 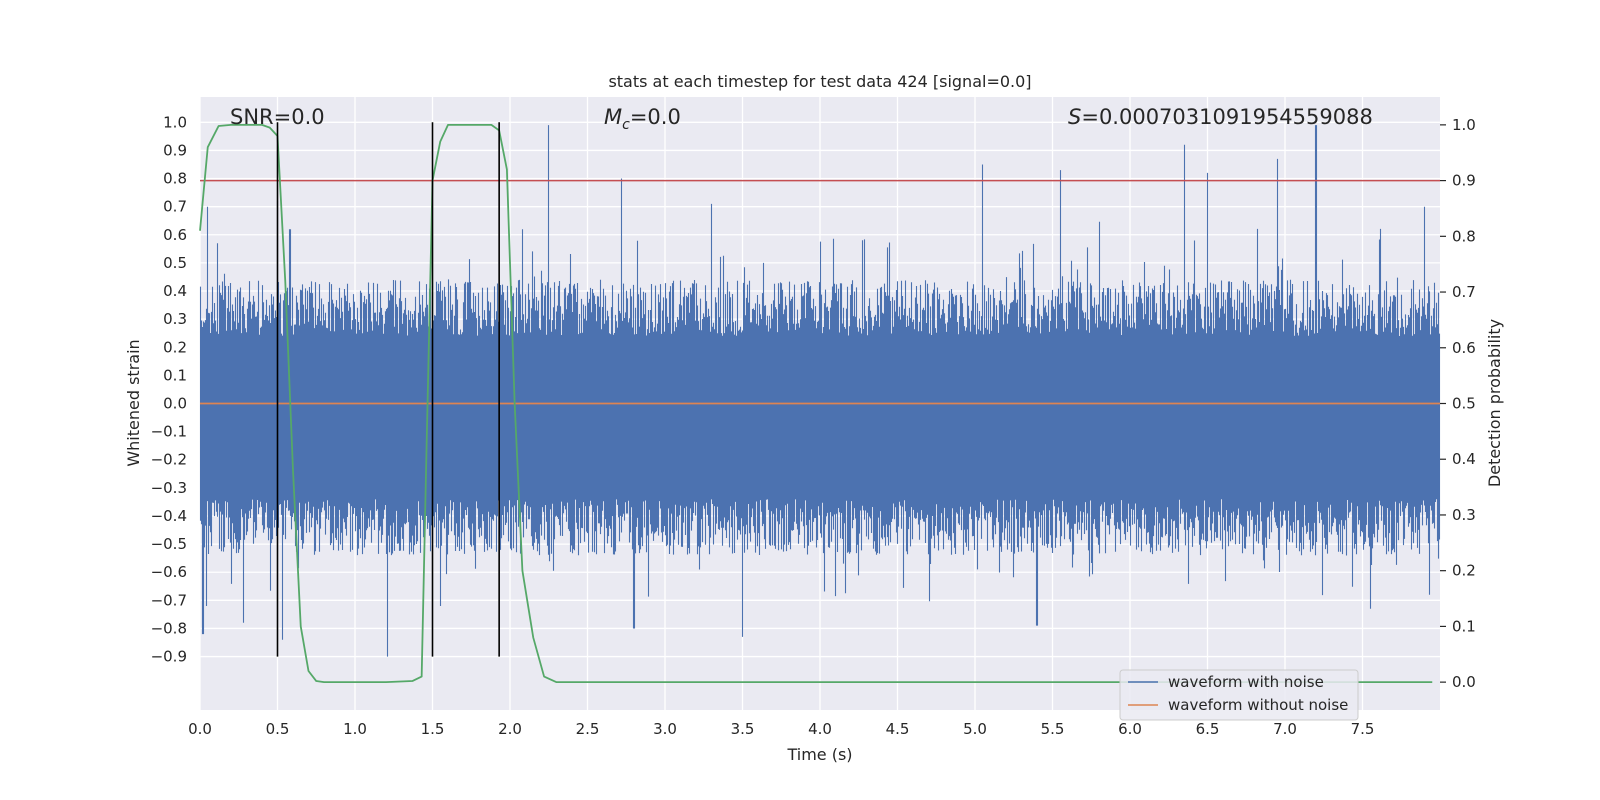 What do you see at coordinates (1464, 236) in the screenshot?
I see `y2-tick-label: 0.8` at bounding box center [1464, 236].